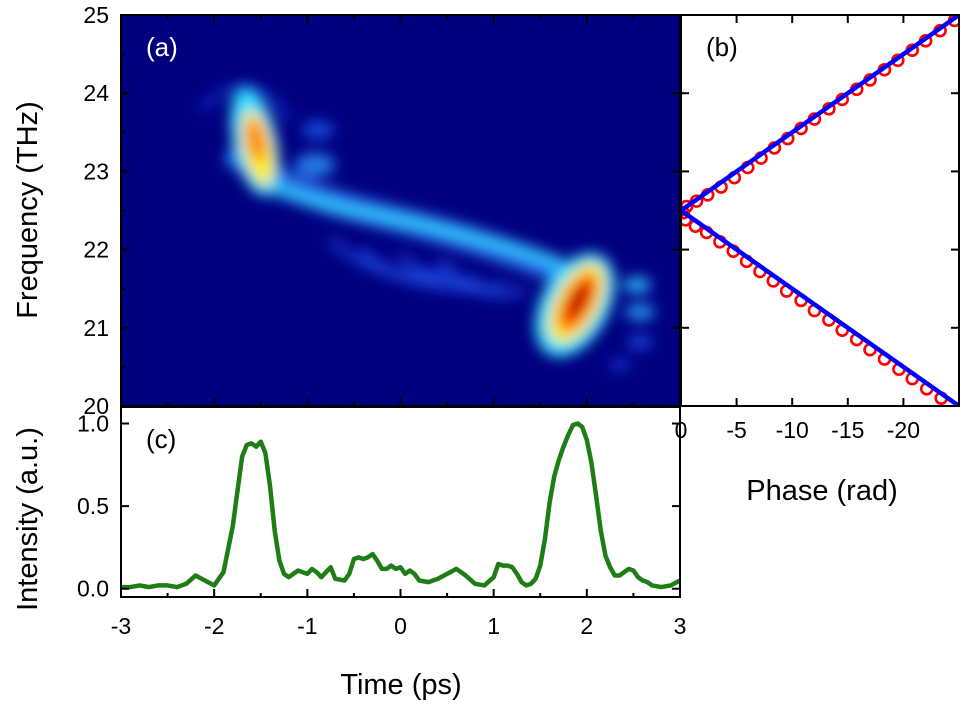  I want to click on x-tick-label-time: 2, so click(586, 626).